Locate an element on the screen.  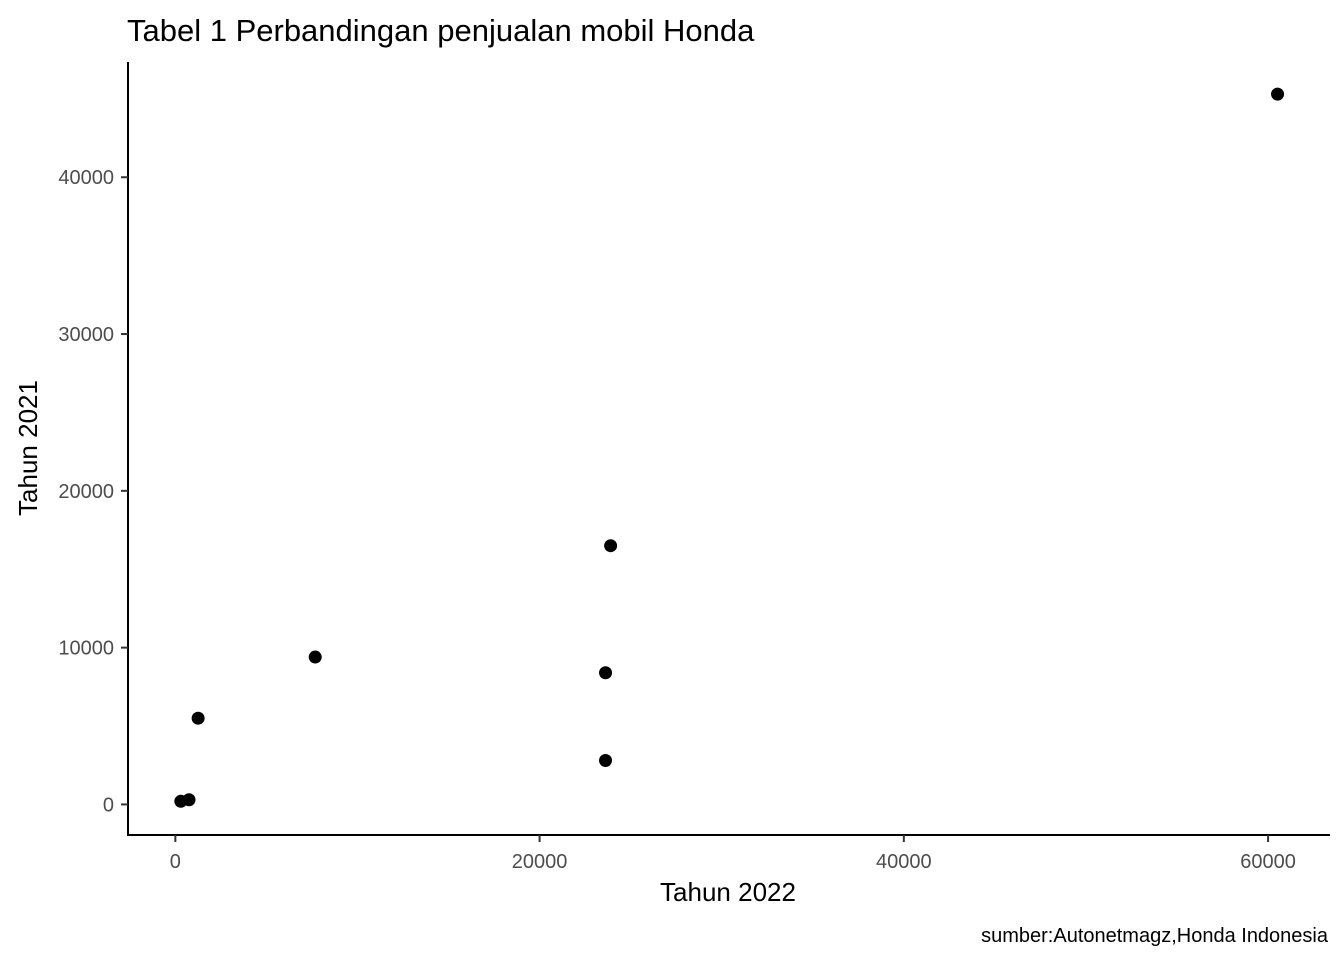
x-axis-ticks: 0 20000 40000 60000 is located at coordinates (733, 854).